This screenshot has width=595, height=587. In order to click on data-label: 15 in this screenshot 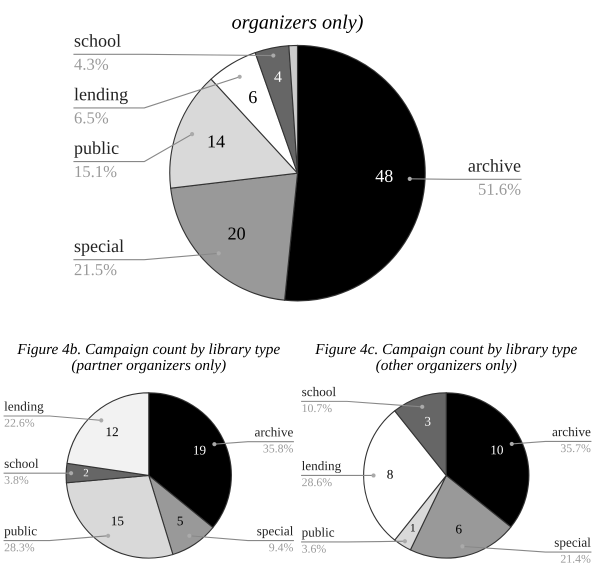, I will do `click(118, 521)`.